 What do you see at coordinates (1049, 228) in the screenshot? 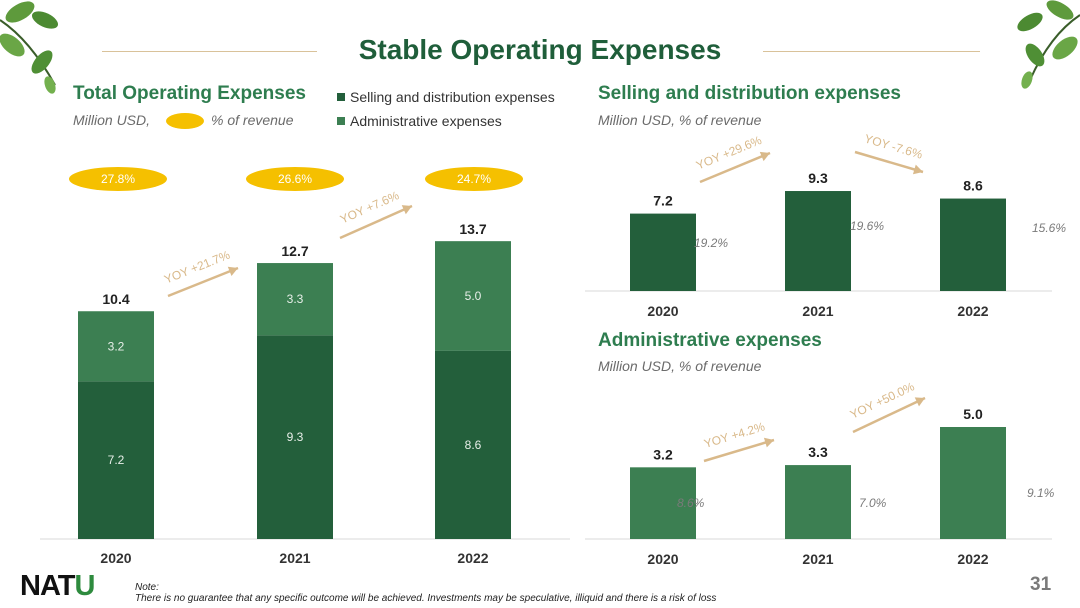
I see `pct-label-2022: 15.6%` at bounding box center [1049, 228].